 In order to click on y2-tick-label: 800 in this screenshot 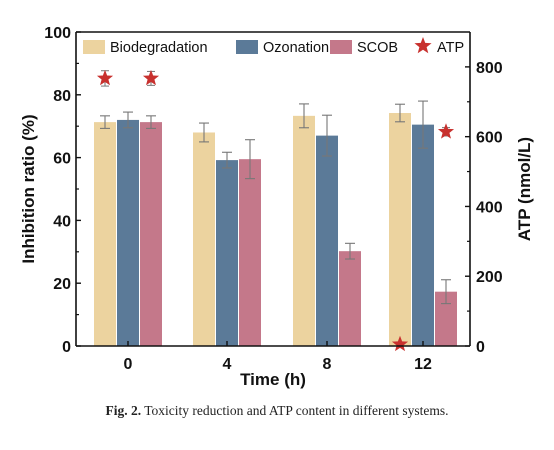, I will do `click(489, 68)`.